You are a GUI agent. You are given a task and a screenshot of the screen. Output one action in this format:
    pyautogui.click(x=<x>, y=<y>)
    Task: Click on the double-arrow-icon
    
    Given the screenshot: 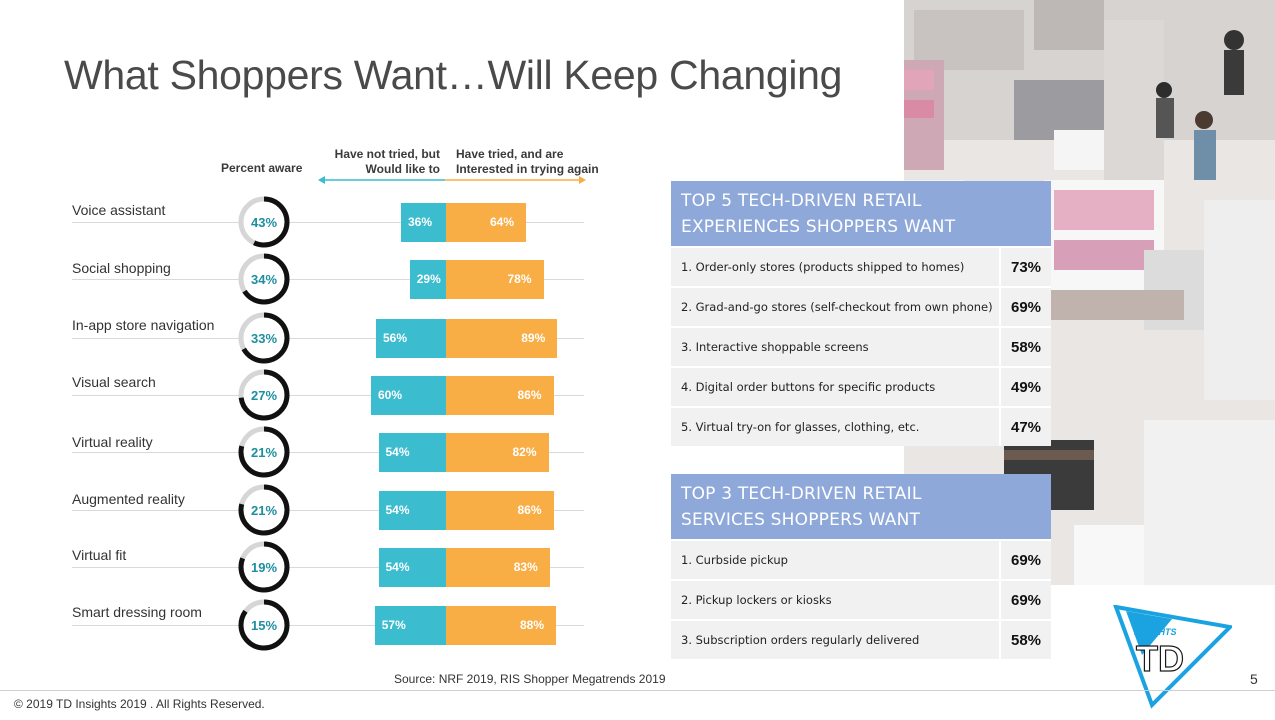 What is the action you would take?
    pyautogui.click(x=452, y=180)
    